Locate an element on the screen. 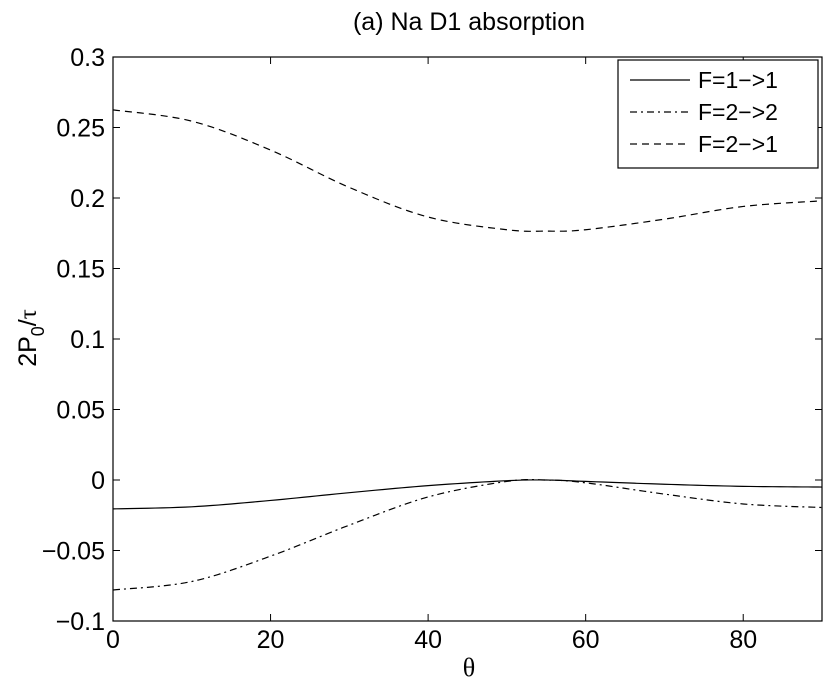 This screenshot has height=683, width=830. x-tick-label: 0 is located at coordinates (113, 640).